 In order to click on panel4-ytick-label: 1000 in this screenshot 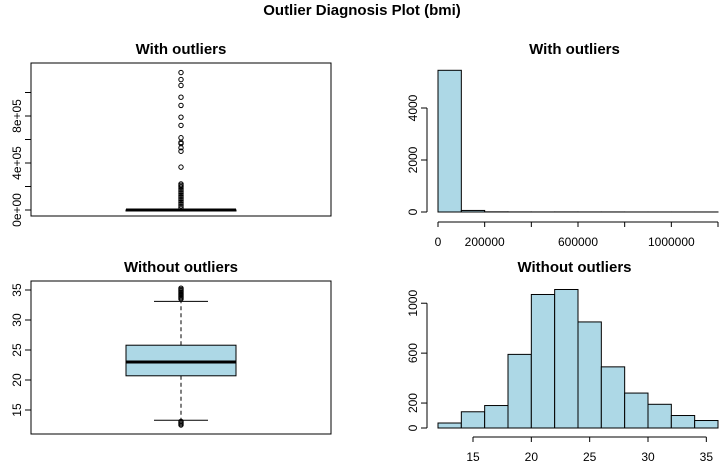, I will do `click(413, 303)`.